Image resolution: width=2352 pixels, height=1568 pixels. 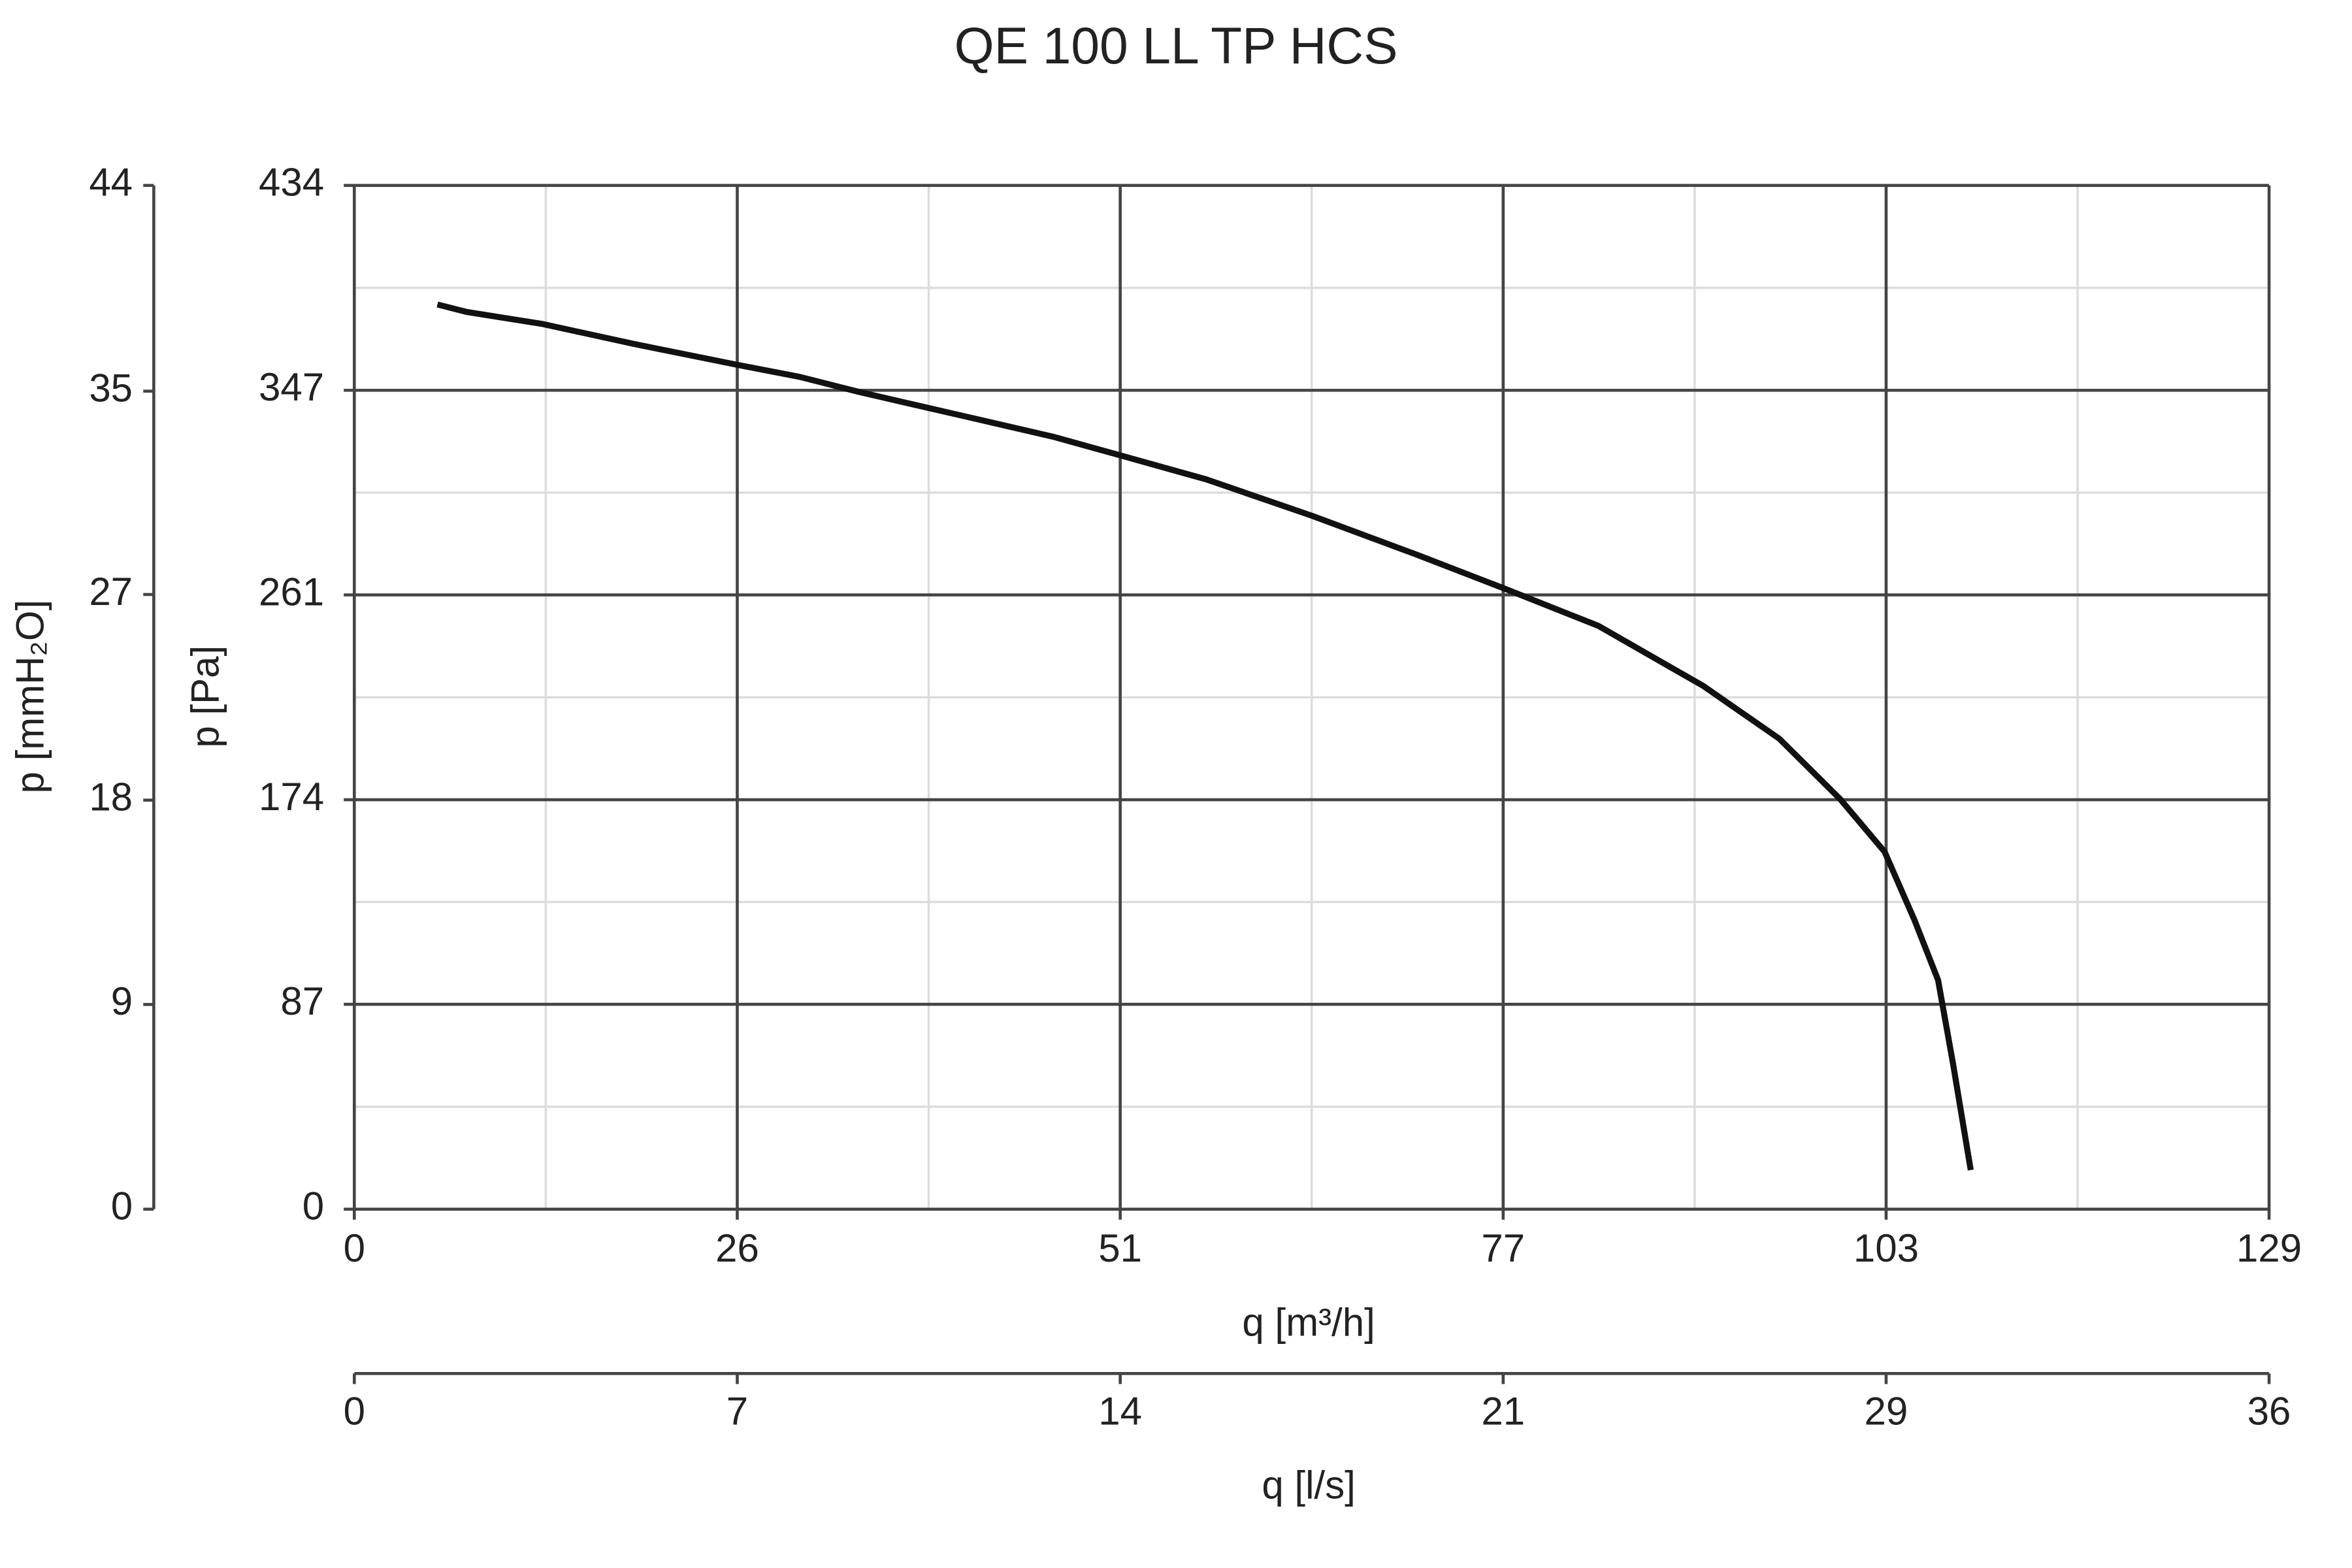 What do you see at coordinates (1503, 1248) in the screenshot?
I see `x-tick-label: 77` at bounding box center [1503, 1248].